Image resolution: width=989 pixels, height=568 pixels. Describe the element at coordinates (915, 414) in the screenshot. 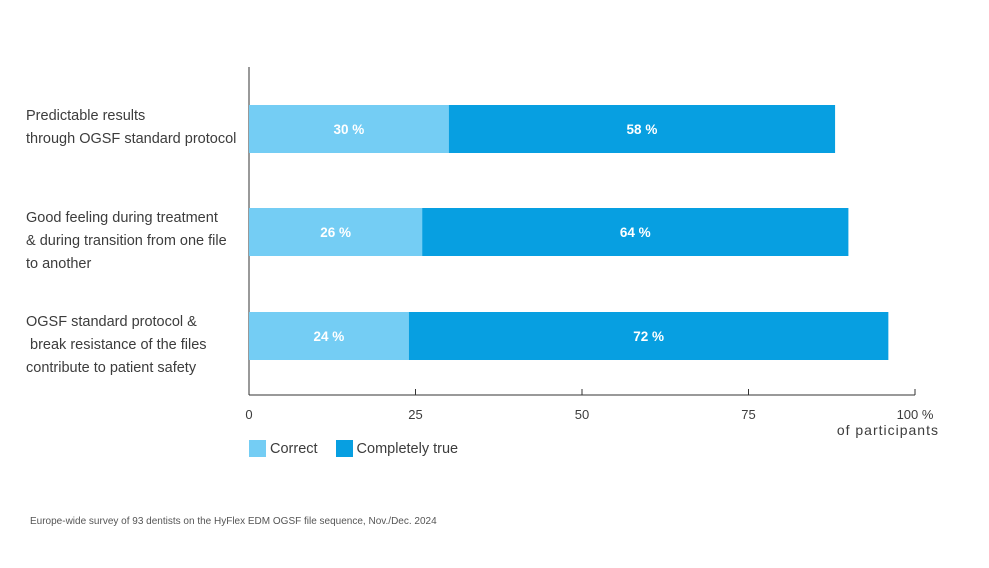

I see `x-tick-label: 100 %` at that location.